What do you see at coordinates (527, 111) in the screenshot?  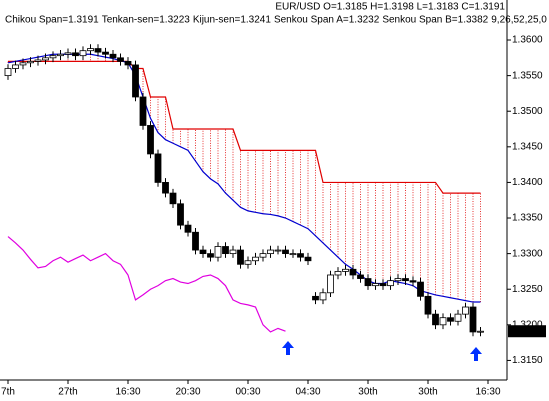 I see `y-tick-label: 1.3500` at bounding box center [527, 111].